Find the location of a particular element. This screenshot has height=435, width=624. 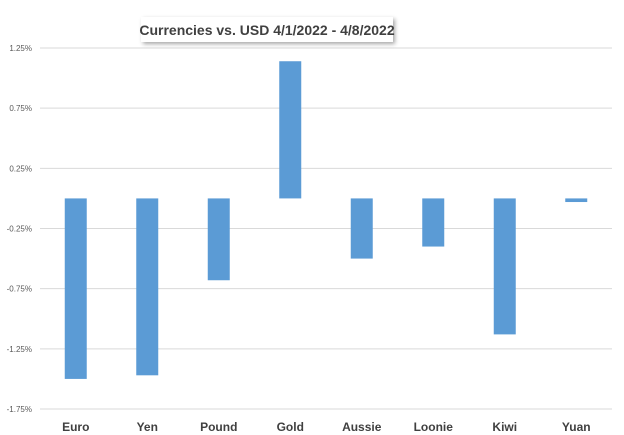

bar-yen is located at coordinates (147, 287).